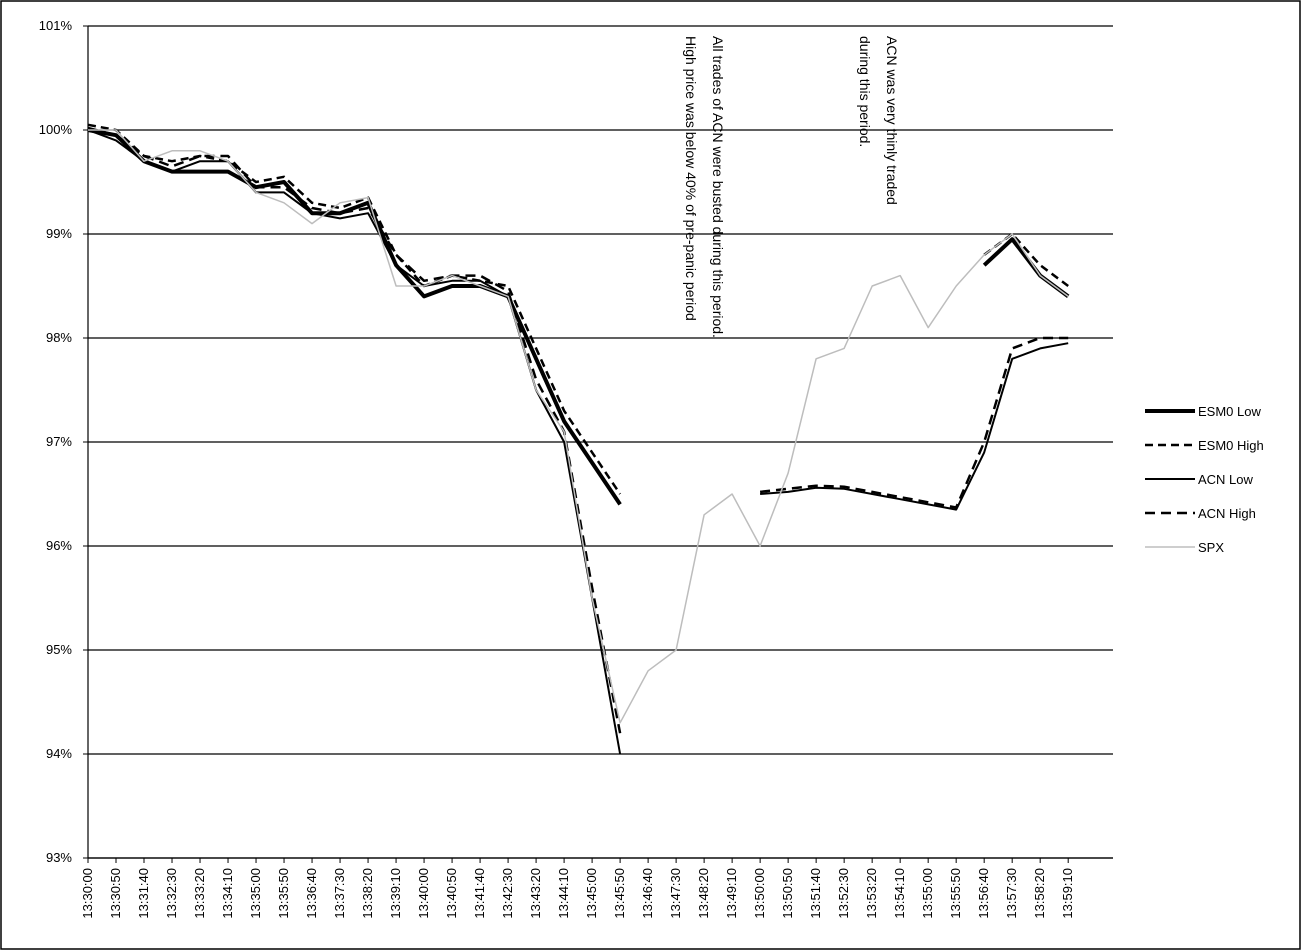 This screenshot has height=950, width=1301. Describe the element at coordinates (56, 129) in the screenshot. I see `y-tick-label: 100%` at that location.